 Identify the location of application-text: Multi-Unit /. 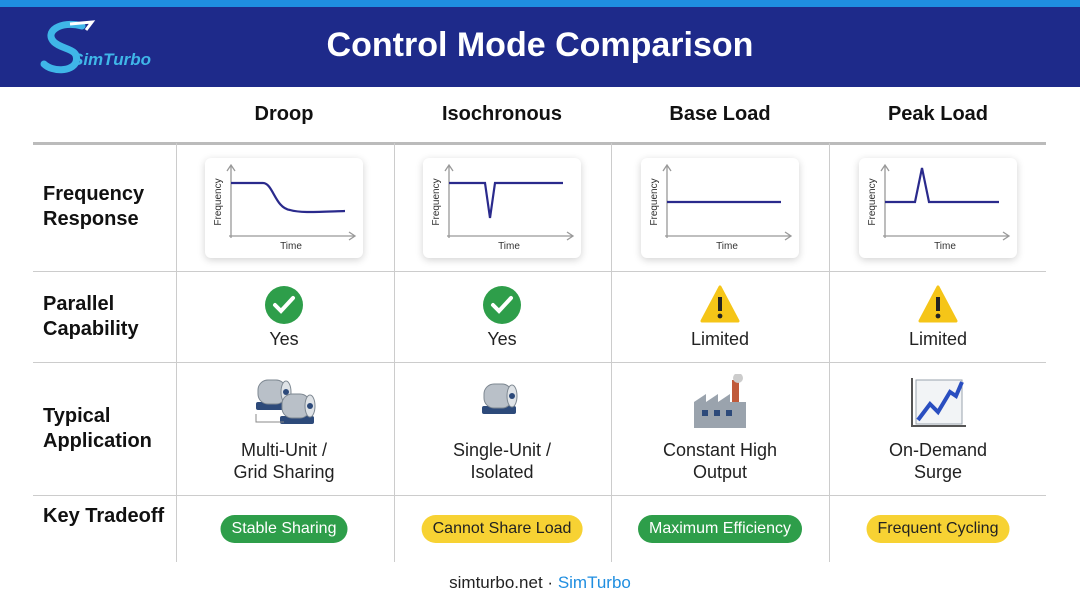
(283, 450).